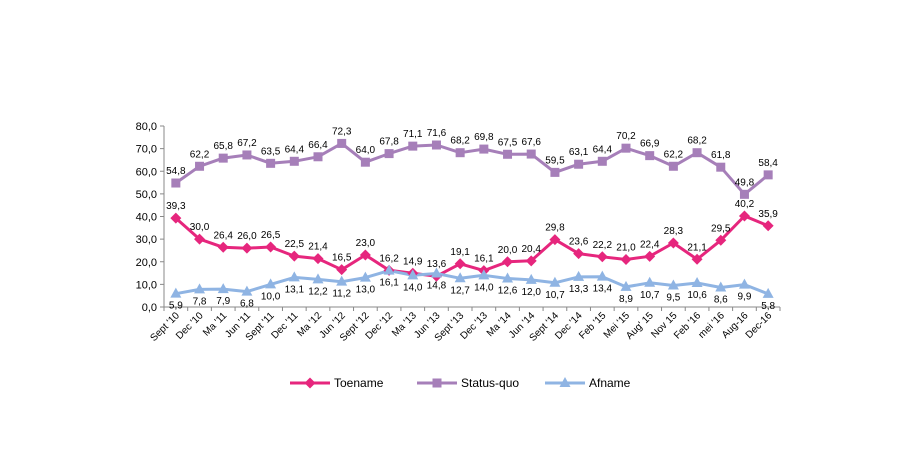  What do you see at coordinates (413, 134) in the screenshot?
I see `data-label: 71,1` at bounding box center [413, 134].